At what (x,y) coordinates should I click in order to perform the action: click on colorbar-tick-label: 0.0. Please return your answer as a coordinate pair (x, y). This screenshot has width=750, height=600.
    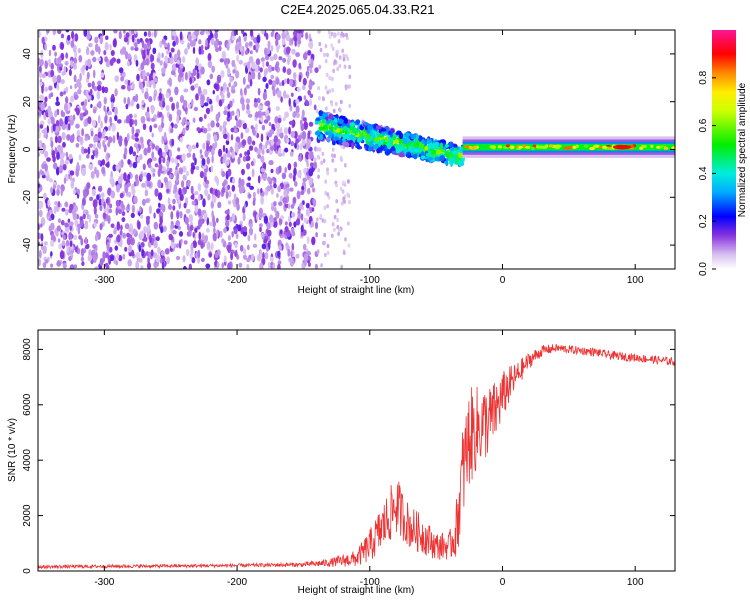
    Looking at the image, I should click on (703, 269).